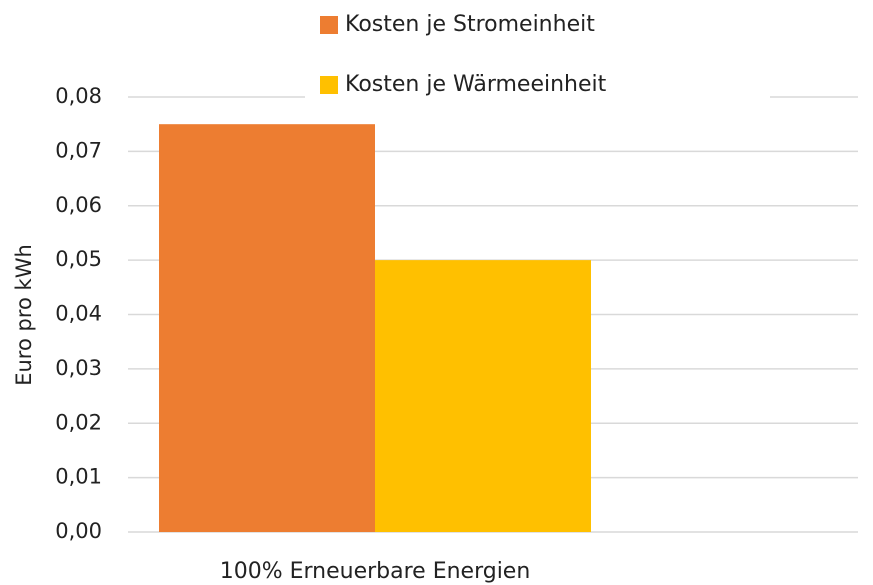  What do you see at coordinates (78, 96) in the screenshot?
I see `y-tick-label: 0,08` at bounding box center [78, 96].